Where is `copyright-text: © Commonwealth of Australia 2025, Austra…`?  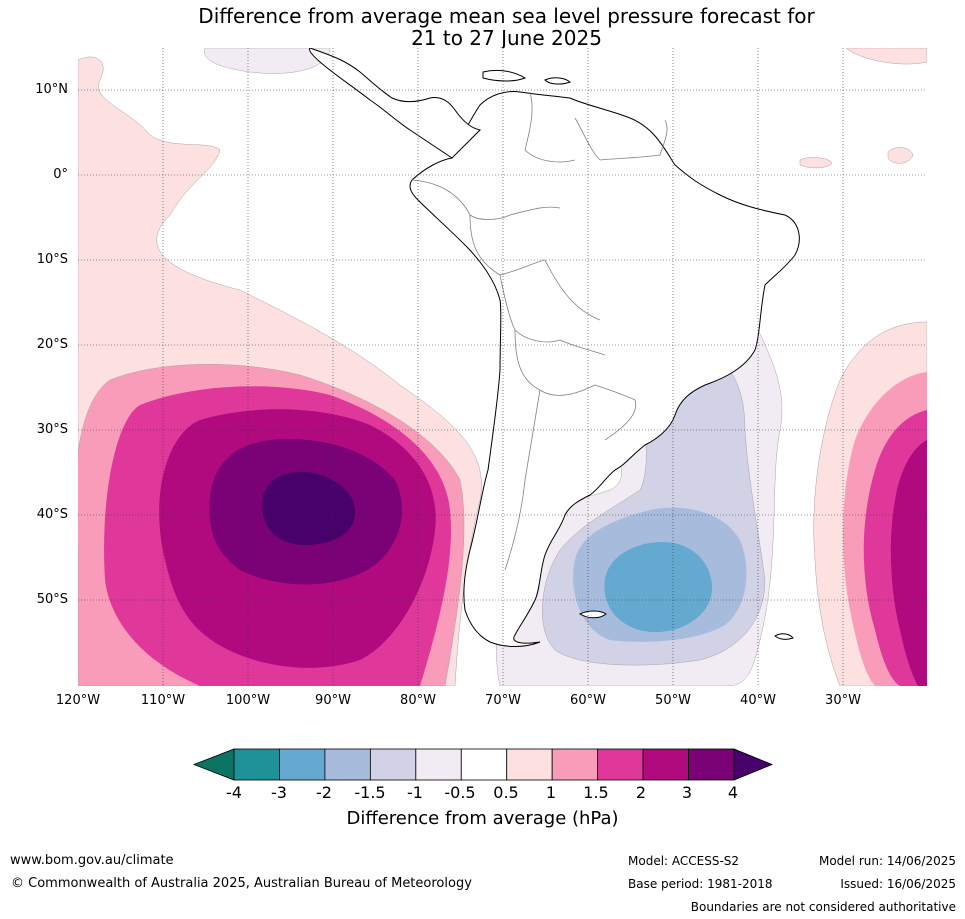
copyright-text: © Commonwealth of Australia 2025, Austra… is located at coordinates (241, 883).